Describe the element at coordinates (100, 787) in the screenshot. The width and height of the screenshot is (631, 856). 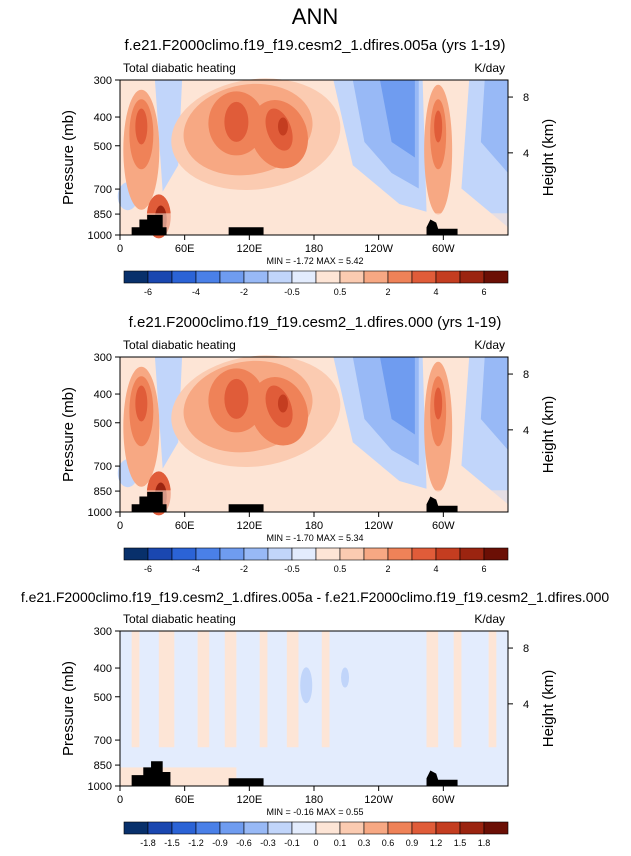
I see `y-tick-label: 1000` at that location.